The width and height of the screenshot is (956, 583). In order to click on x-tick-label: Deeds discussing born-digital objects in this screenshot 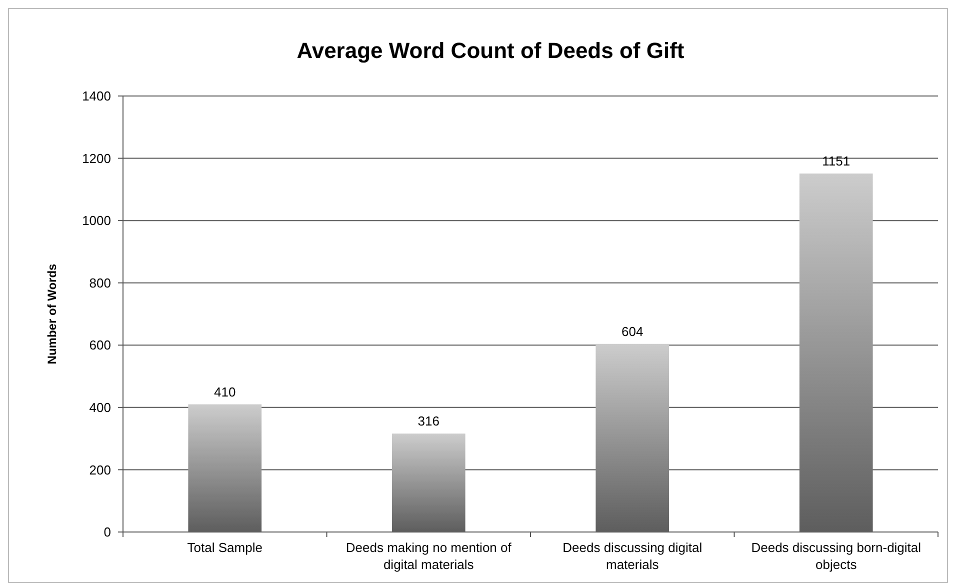, I will do `click(836, 556)`.